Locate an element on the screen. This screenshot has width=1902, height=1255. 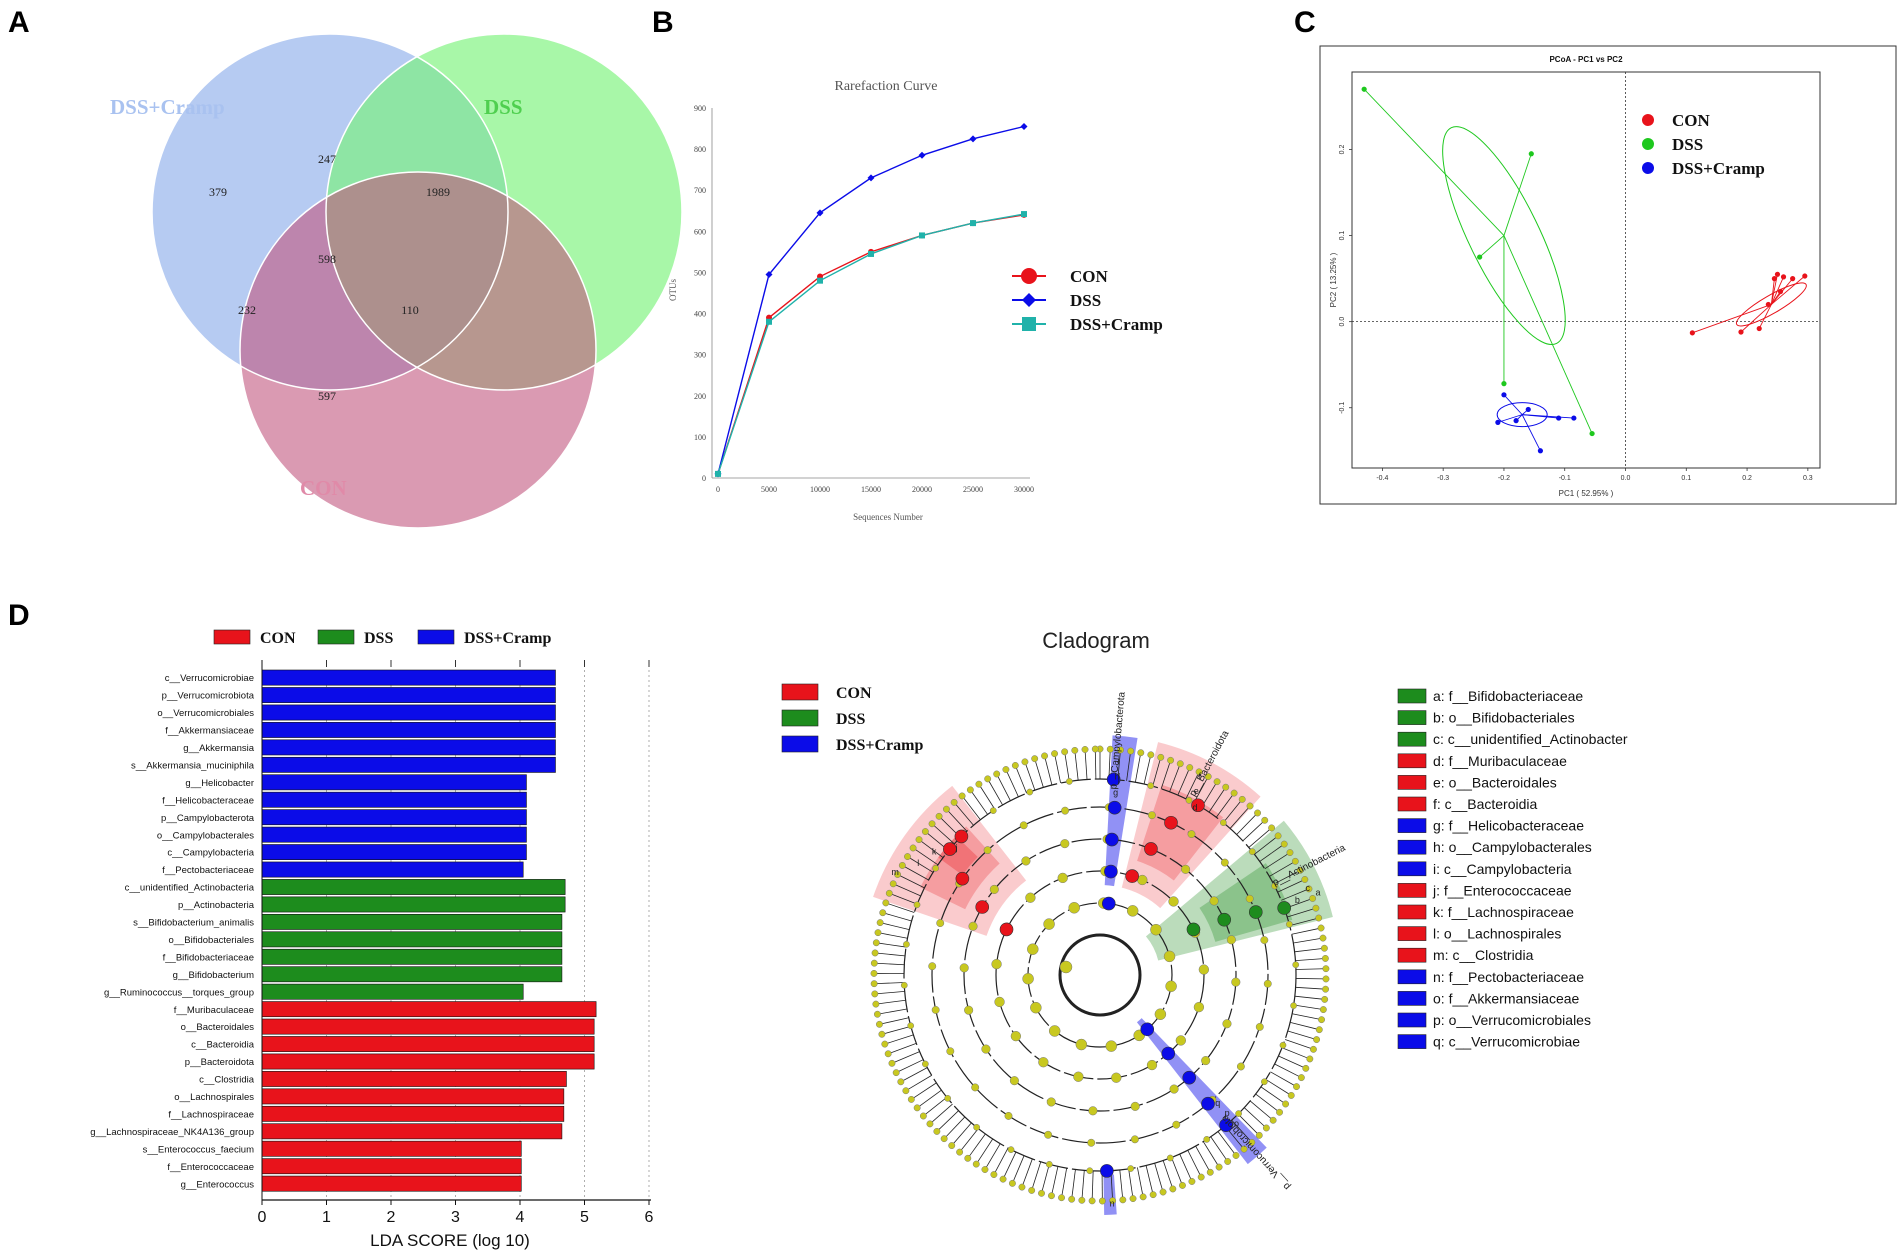
lda-bar-f-enterococcaceae is located at coordinates (391, 1166).